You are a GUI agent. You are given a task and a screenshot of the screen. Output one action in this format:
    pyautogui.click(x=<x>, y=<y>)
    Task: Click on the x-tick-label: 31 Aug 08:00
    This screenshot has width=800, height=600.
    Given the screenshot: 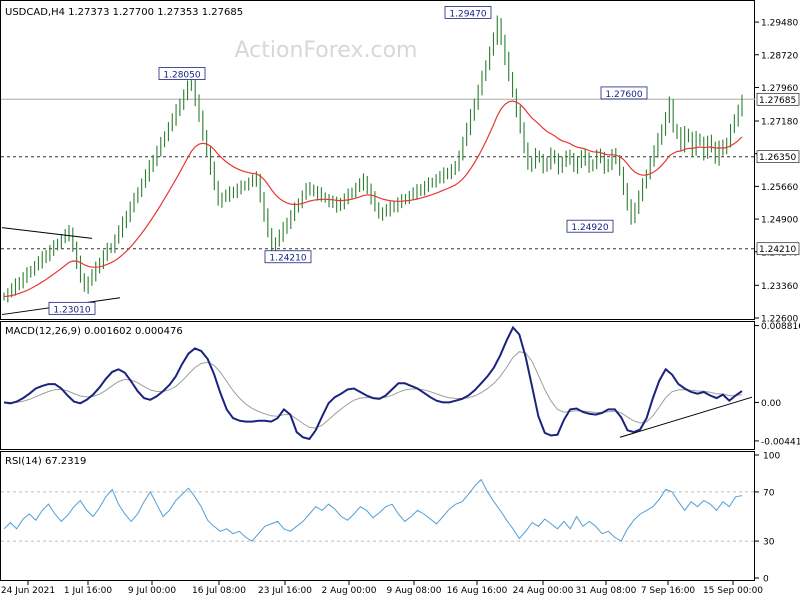 What is the action you would take?
    pyautogui.click(x=606, y=591)
    